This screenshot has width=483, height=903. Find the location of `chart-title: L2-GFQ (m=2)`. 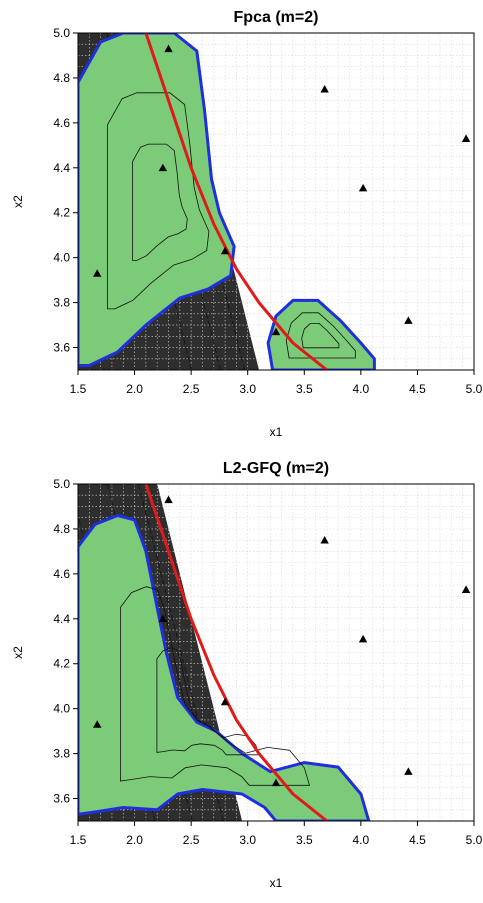

chart-title: L2-GFQ (m=2) is located at coordinates (276, 468).